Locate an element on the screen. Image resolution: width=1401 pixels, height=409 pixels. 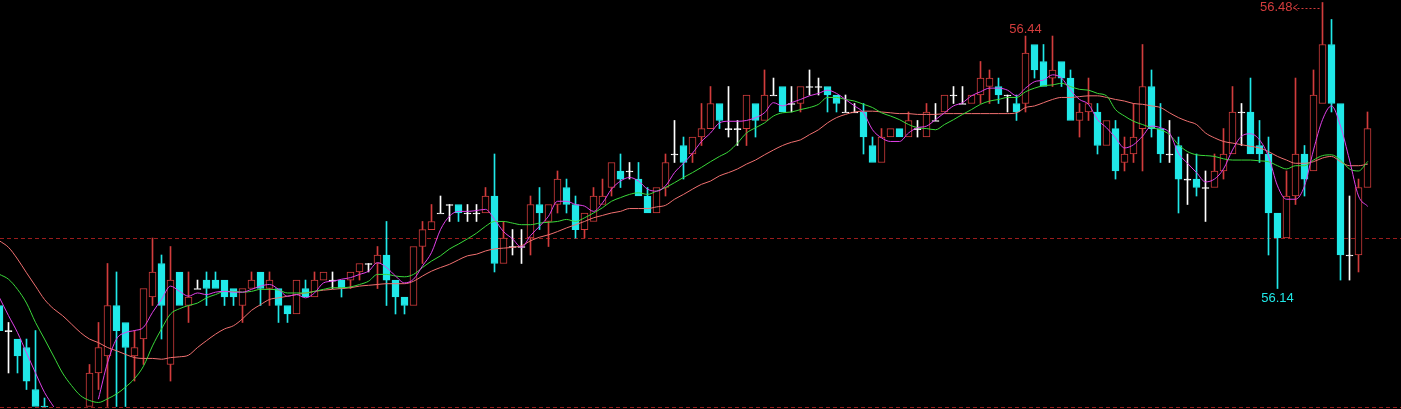
annotation: 56.44 is located at coordinates (1025, 29).